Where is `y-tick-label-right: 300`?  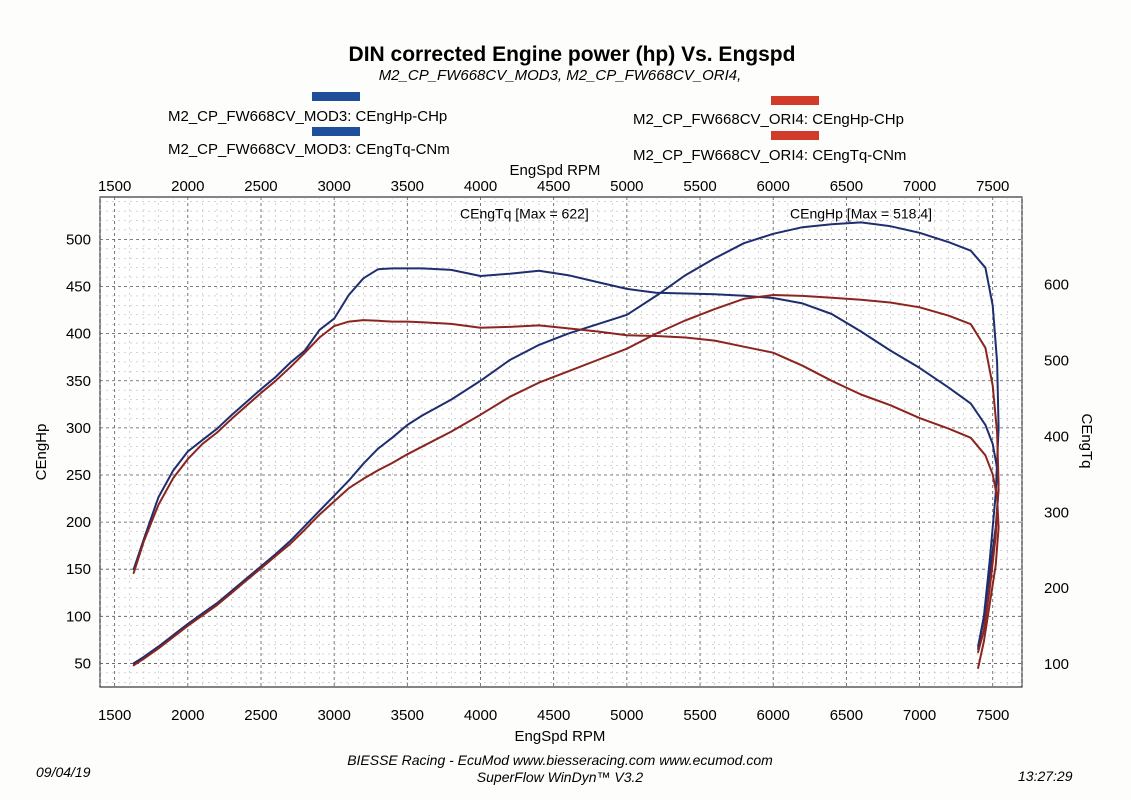
y-tick-label-right: 300 is located at coordinates (1056, 512).